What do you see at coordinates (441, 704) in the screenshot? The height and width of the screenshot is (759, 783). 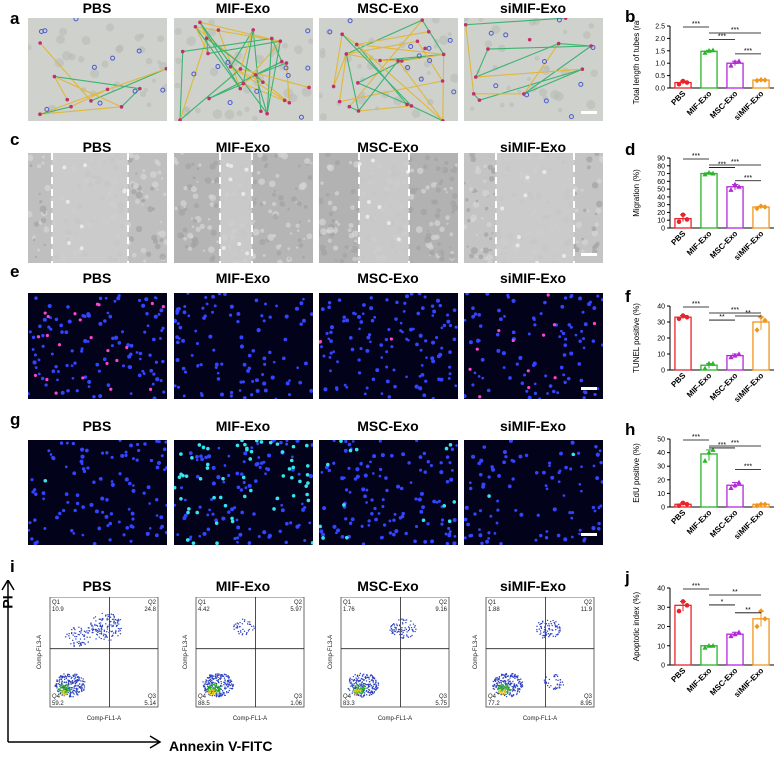 I see `svg-text: 5.75` at bounding box center [441, 704].